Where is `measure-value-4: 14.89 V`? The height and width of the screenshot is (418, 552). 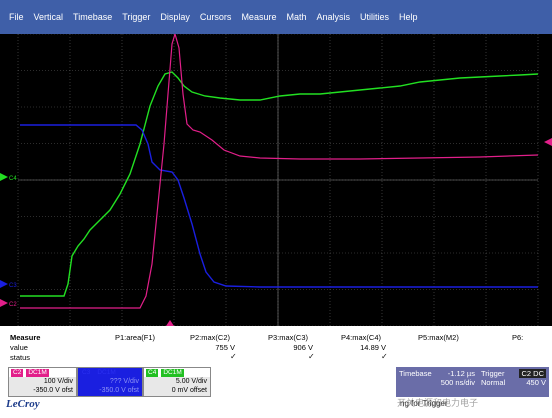
measure-value-4: 14.89 V is located at coordinates (373, 347).